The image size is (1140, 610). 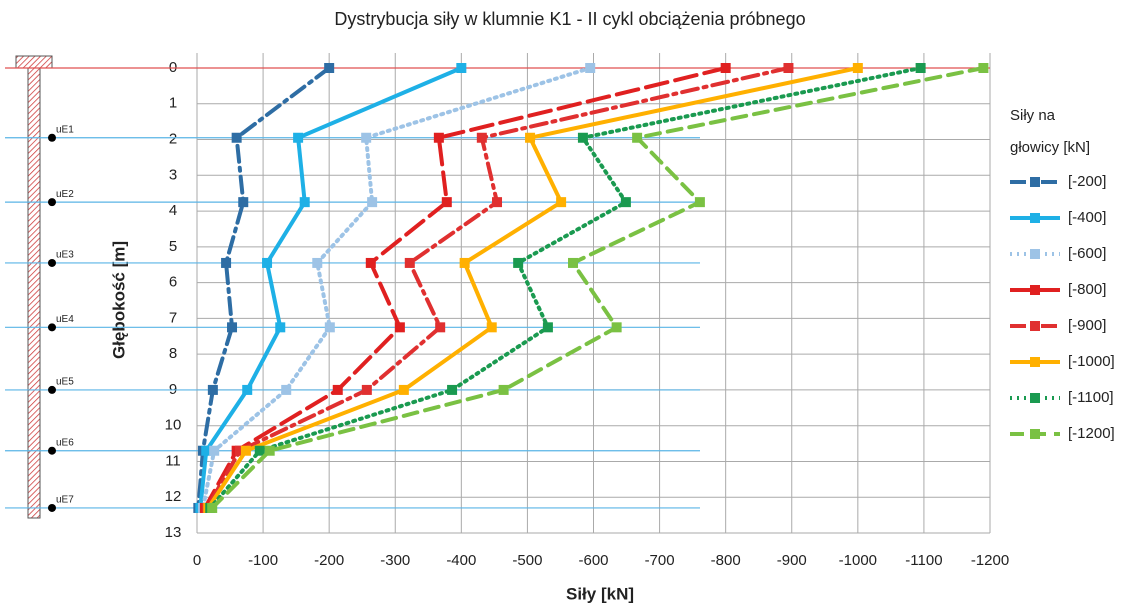 I want to click on x-tick-label: -700, so click(x=660, y=560).